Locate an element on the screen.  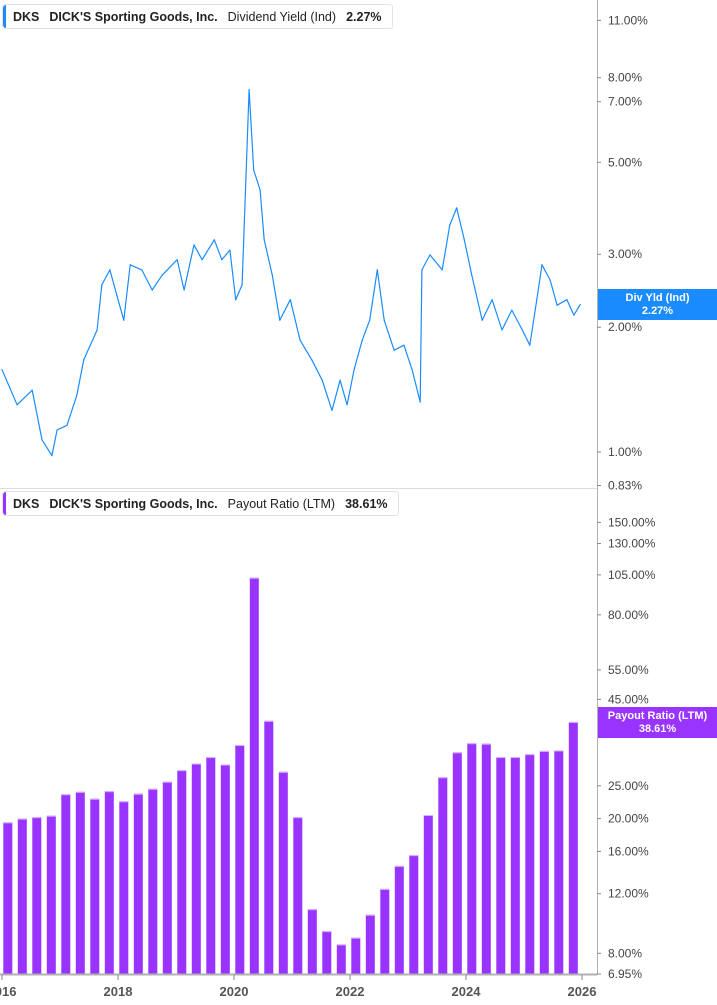
y-tick-label: 80.00% is located at coordinates (628, 615).